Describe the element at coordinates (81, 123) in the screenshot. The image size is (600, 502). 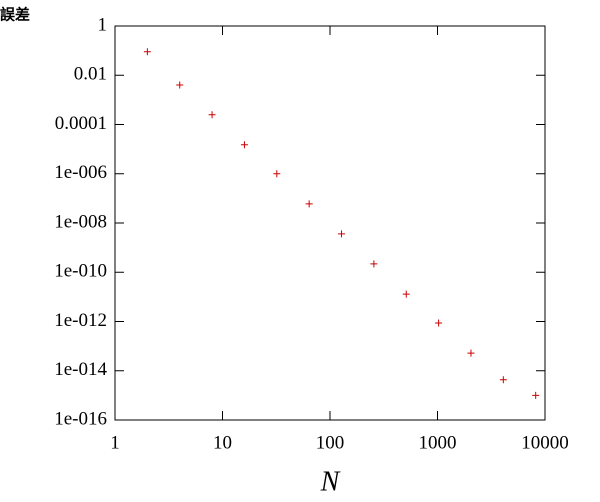
I see `y-tick-label: 0.0001` at that location.